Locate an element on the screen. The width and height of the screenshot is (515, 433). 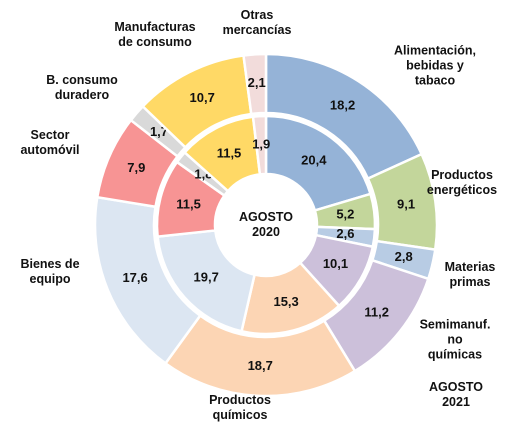
value-label: 19,7 is located at coordinates (206, 277).